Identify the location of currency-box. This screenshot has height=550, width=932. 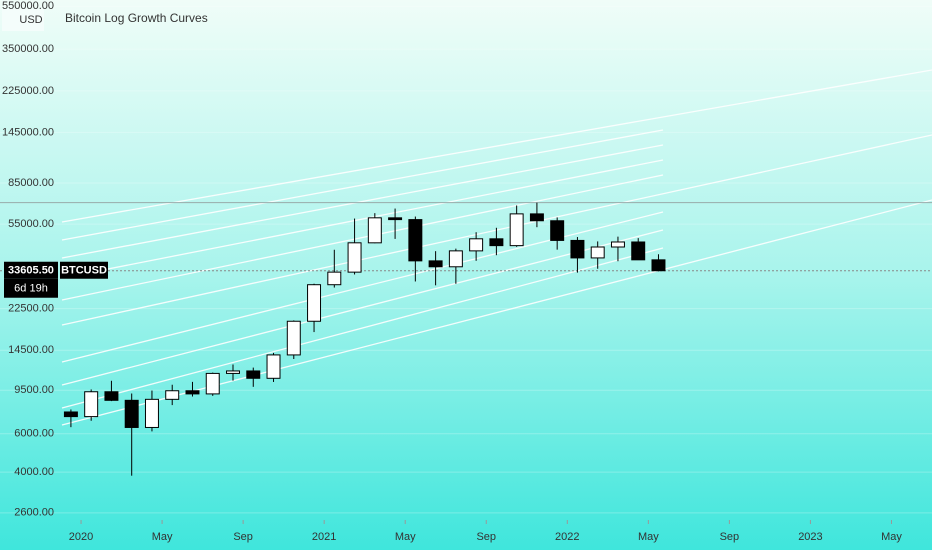
(23, 20).